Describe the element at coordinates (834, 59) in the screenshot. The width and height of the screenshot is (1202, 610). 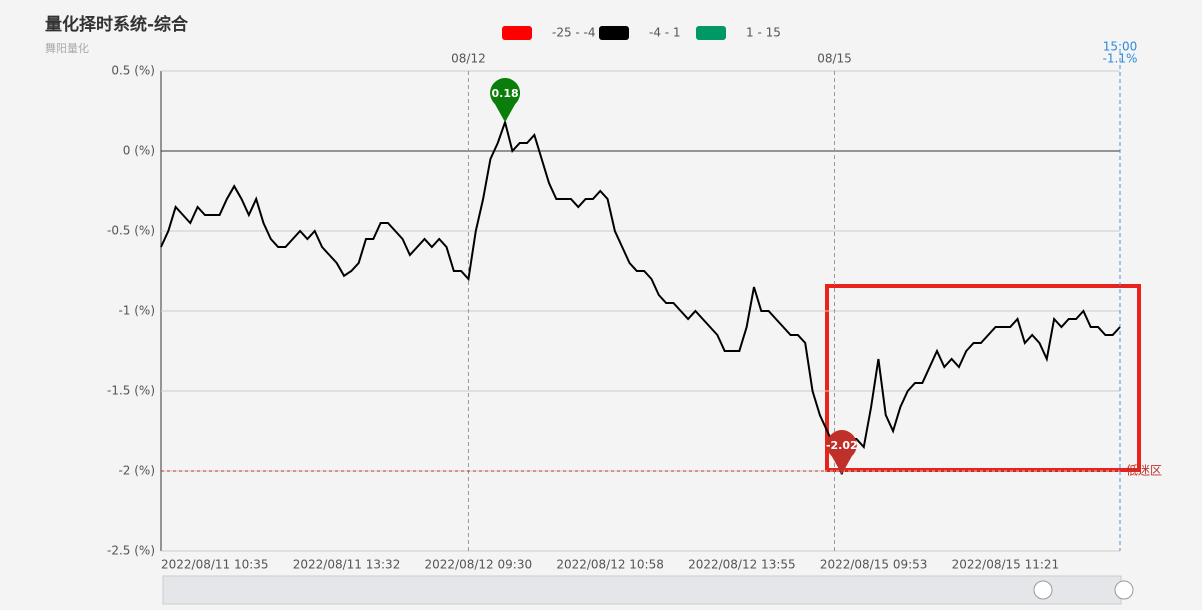
I see `day-label: 08/15` at that location.